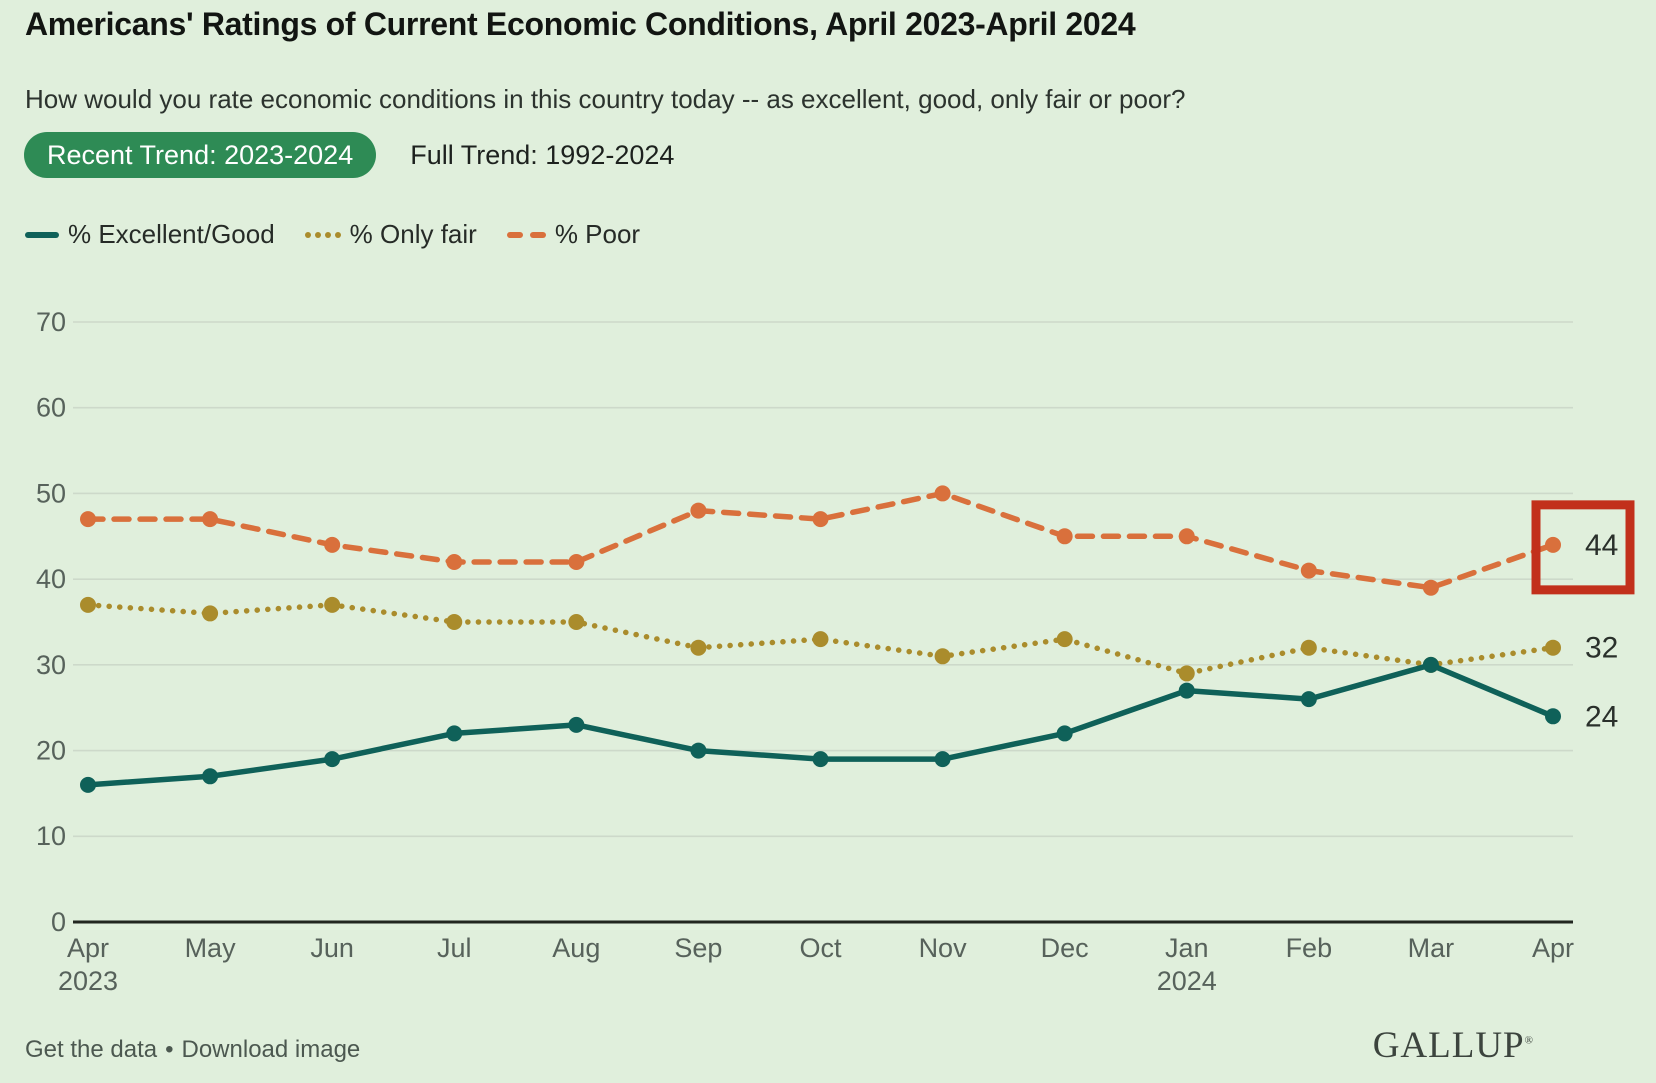 Image resolution: width=1656 pixels, height=1083 pixels. I want to click on x-tick-label: May, so click(211, 948).